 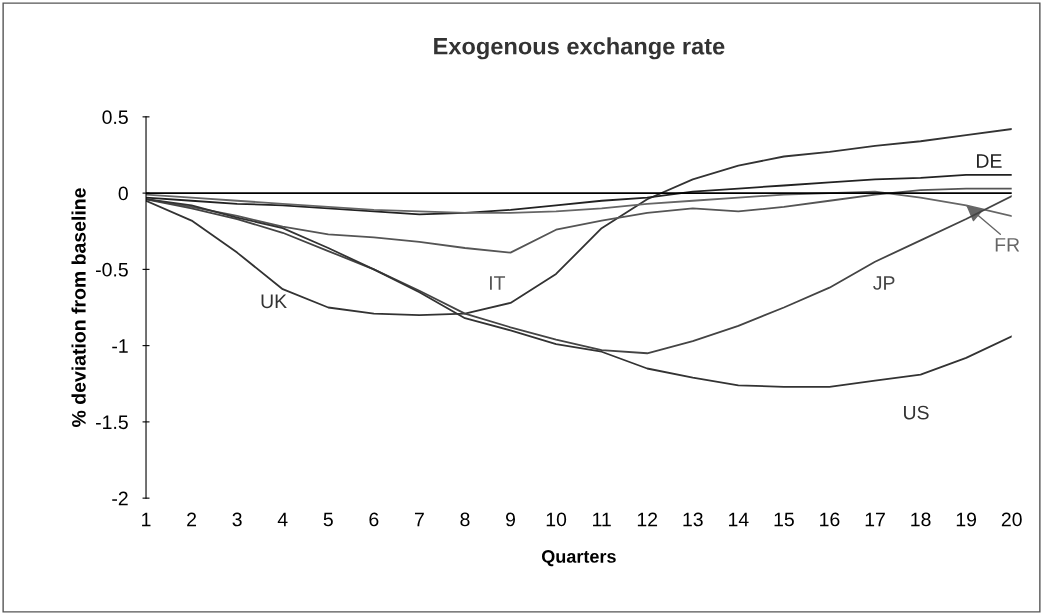 What do you see at coordinates (120, 498) in the screenshot?
I see `y-tick-label: -2` at bounding box center [120, 498].